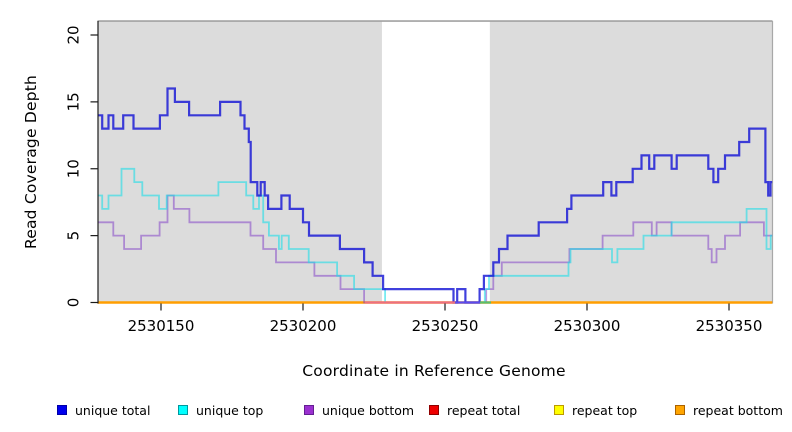 The width and height of the screenshot is (792, 432). Describe the element at coordinates (484, 410) in the screenshot. I see `legend-label: repeat total` at that location.